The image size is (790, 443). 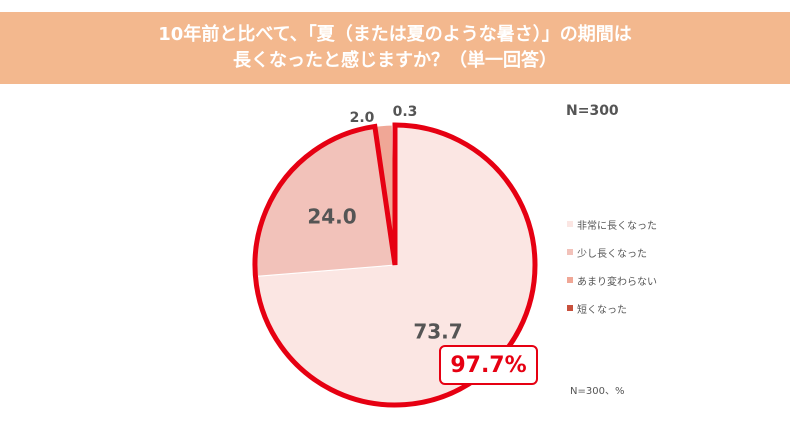 What do you see at coordinates (362, 118) in the screenshot?
I see `slice-value-label-3: 2.0` at bounding box center [362, 118].